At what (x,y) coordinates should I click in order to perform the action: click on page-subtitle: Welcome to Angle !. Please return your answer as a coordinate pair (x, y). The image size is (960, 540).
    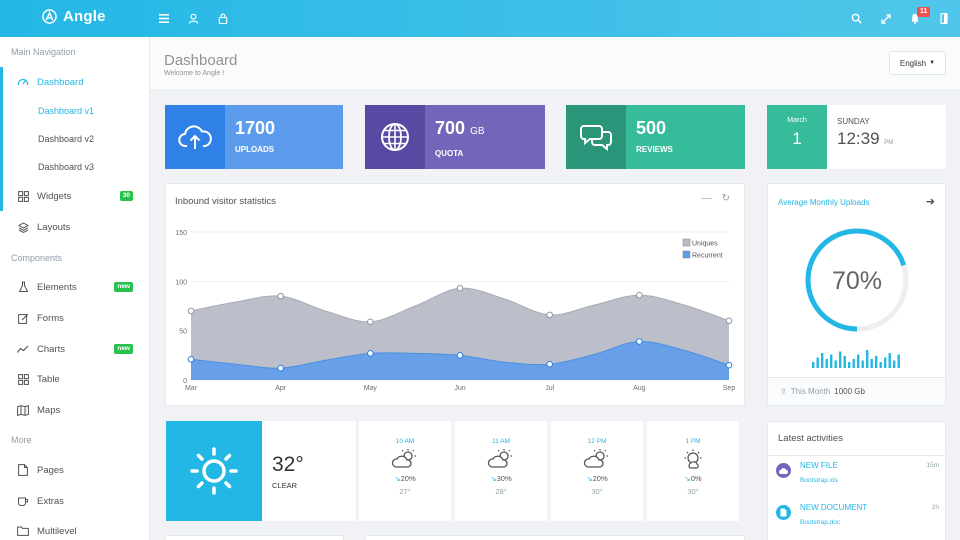
    Looking at the image, I should click on (194, 73).